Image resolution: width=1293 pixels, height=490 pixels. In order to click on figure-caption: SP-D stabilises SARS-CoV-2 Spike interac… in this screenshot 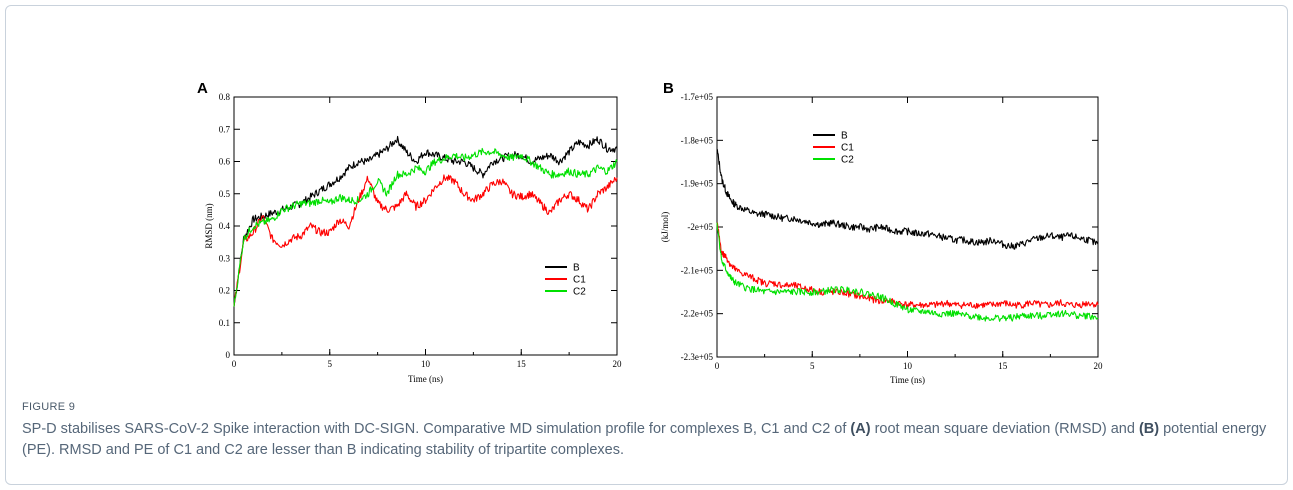, I will do `click(647, 440)`.